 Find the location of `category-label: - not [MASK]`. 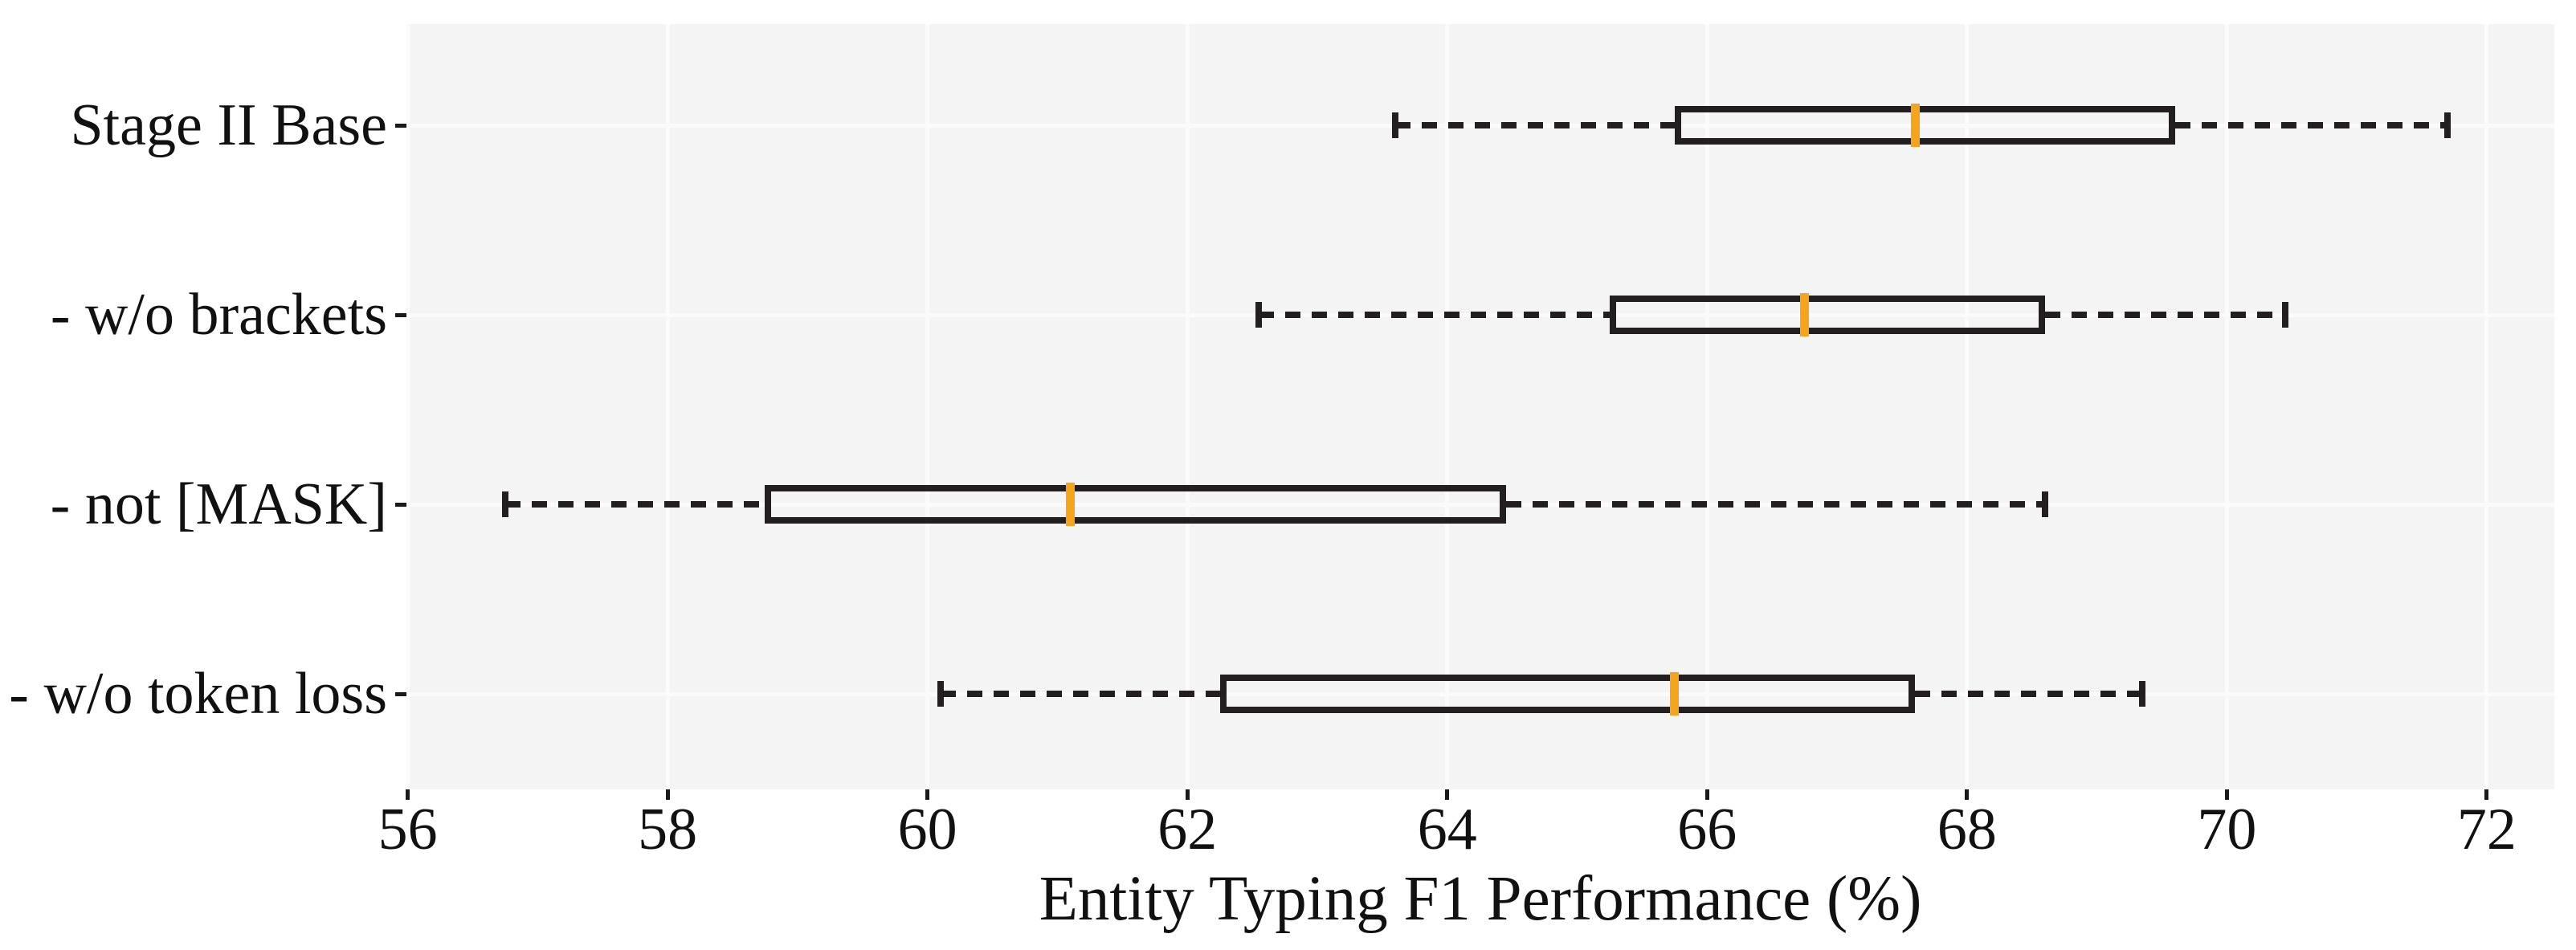

category-label: - not [MASK] is located at coordinates (218, 504).